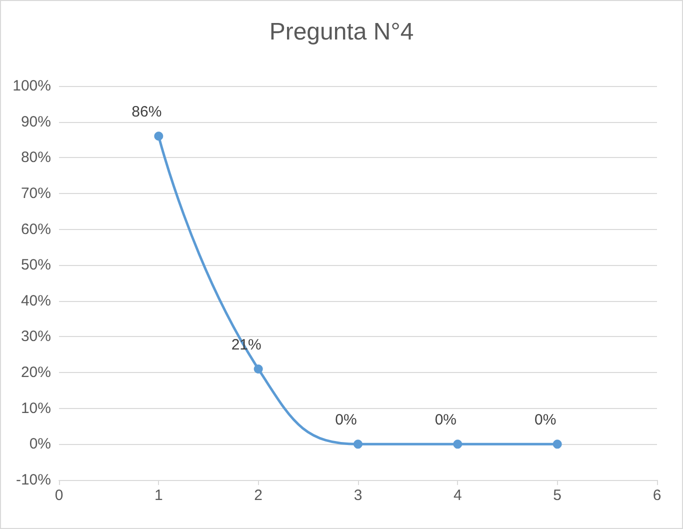 The height and width of the screenshot is (529, 683). I want to click on x-tick-label: 1, so click(158, 495).